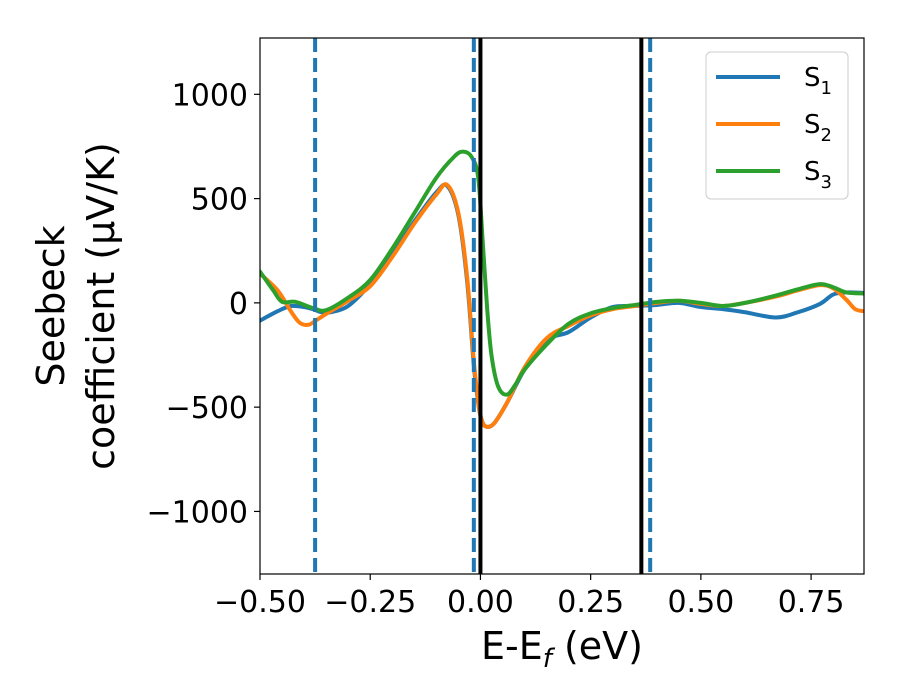  What do you see at coordinates (101, 306) in the screenshot?
I see `y-axis-label-line2: coefficient (μV/K)` at bounding box center [101, 306].